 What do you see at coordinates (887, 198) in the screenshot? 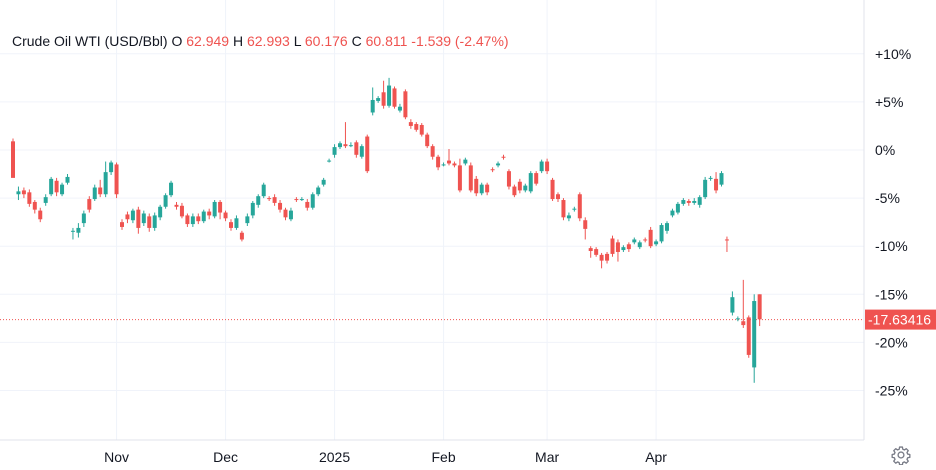
I see `y-tick-label: -5%` at bounding box center [887, 198].